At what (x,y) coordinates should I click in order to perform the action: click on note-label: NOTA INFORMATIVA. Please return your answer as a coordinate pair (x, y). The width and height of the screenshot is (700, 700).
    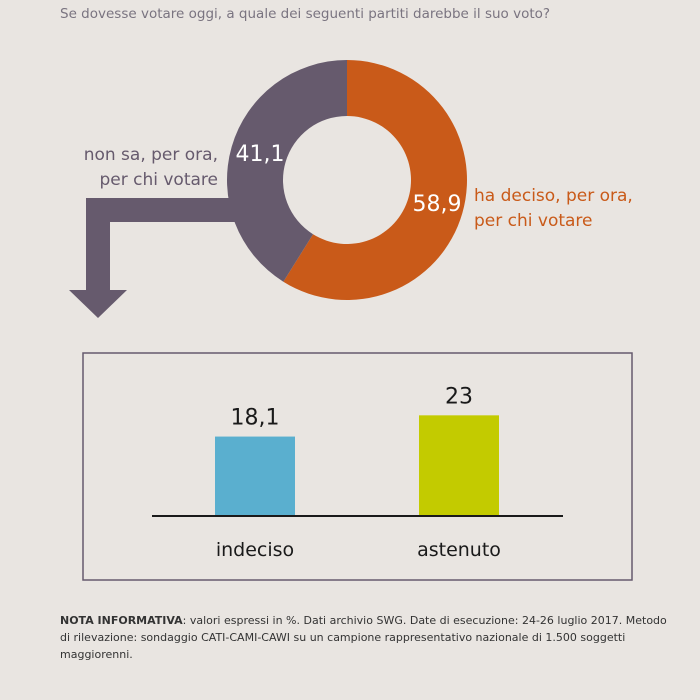
    Looking at the image, I should click on (121, 620).